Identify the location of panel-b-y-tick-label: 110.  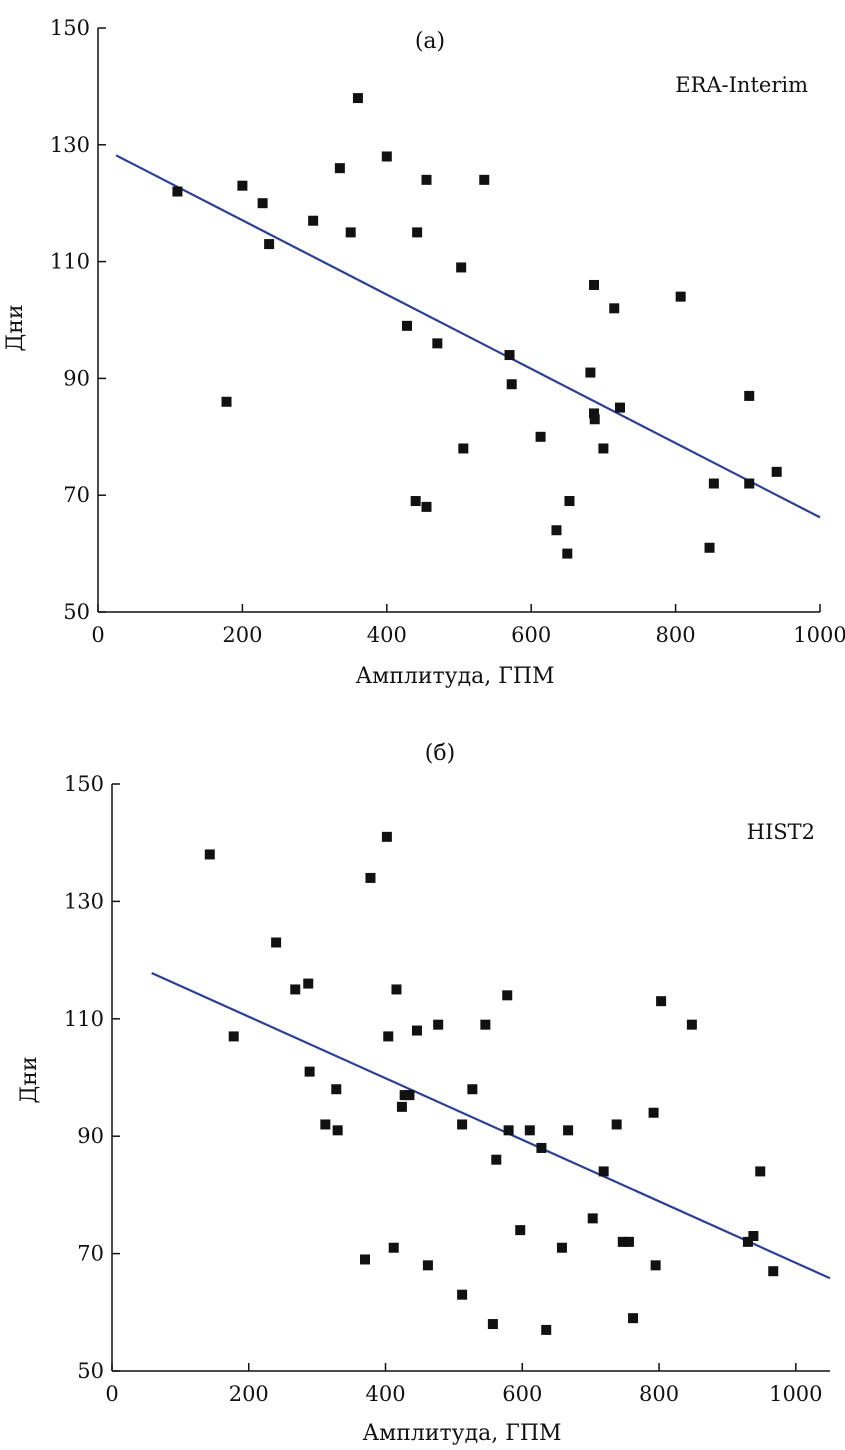
(84, 1019).